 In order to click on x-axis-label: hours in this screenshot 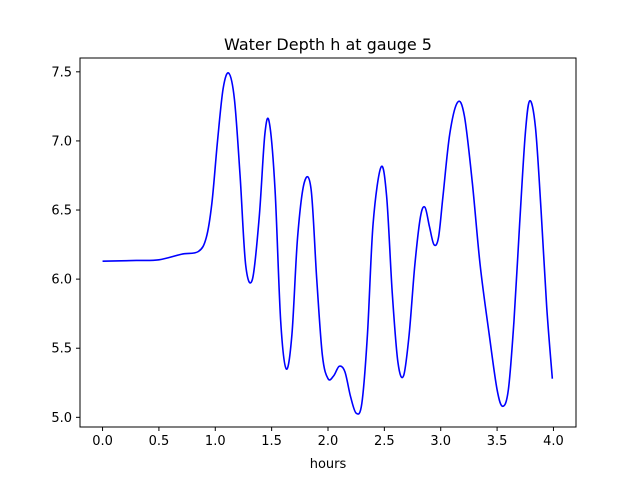, I will do `click(328, 464)`.